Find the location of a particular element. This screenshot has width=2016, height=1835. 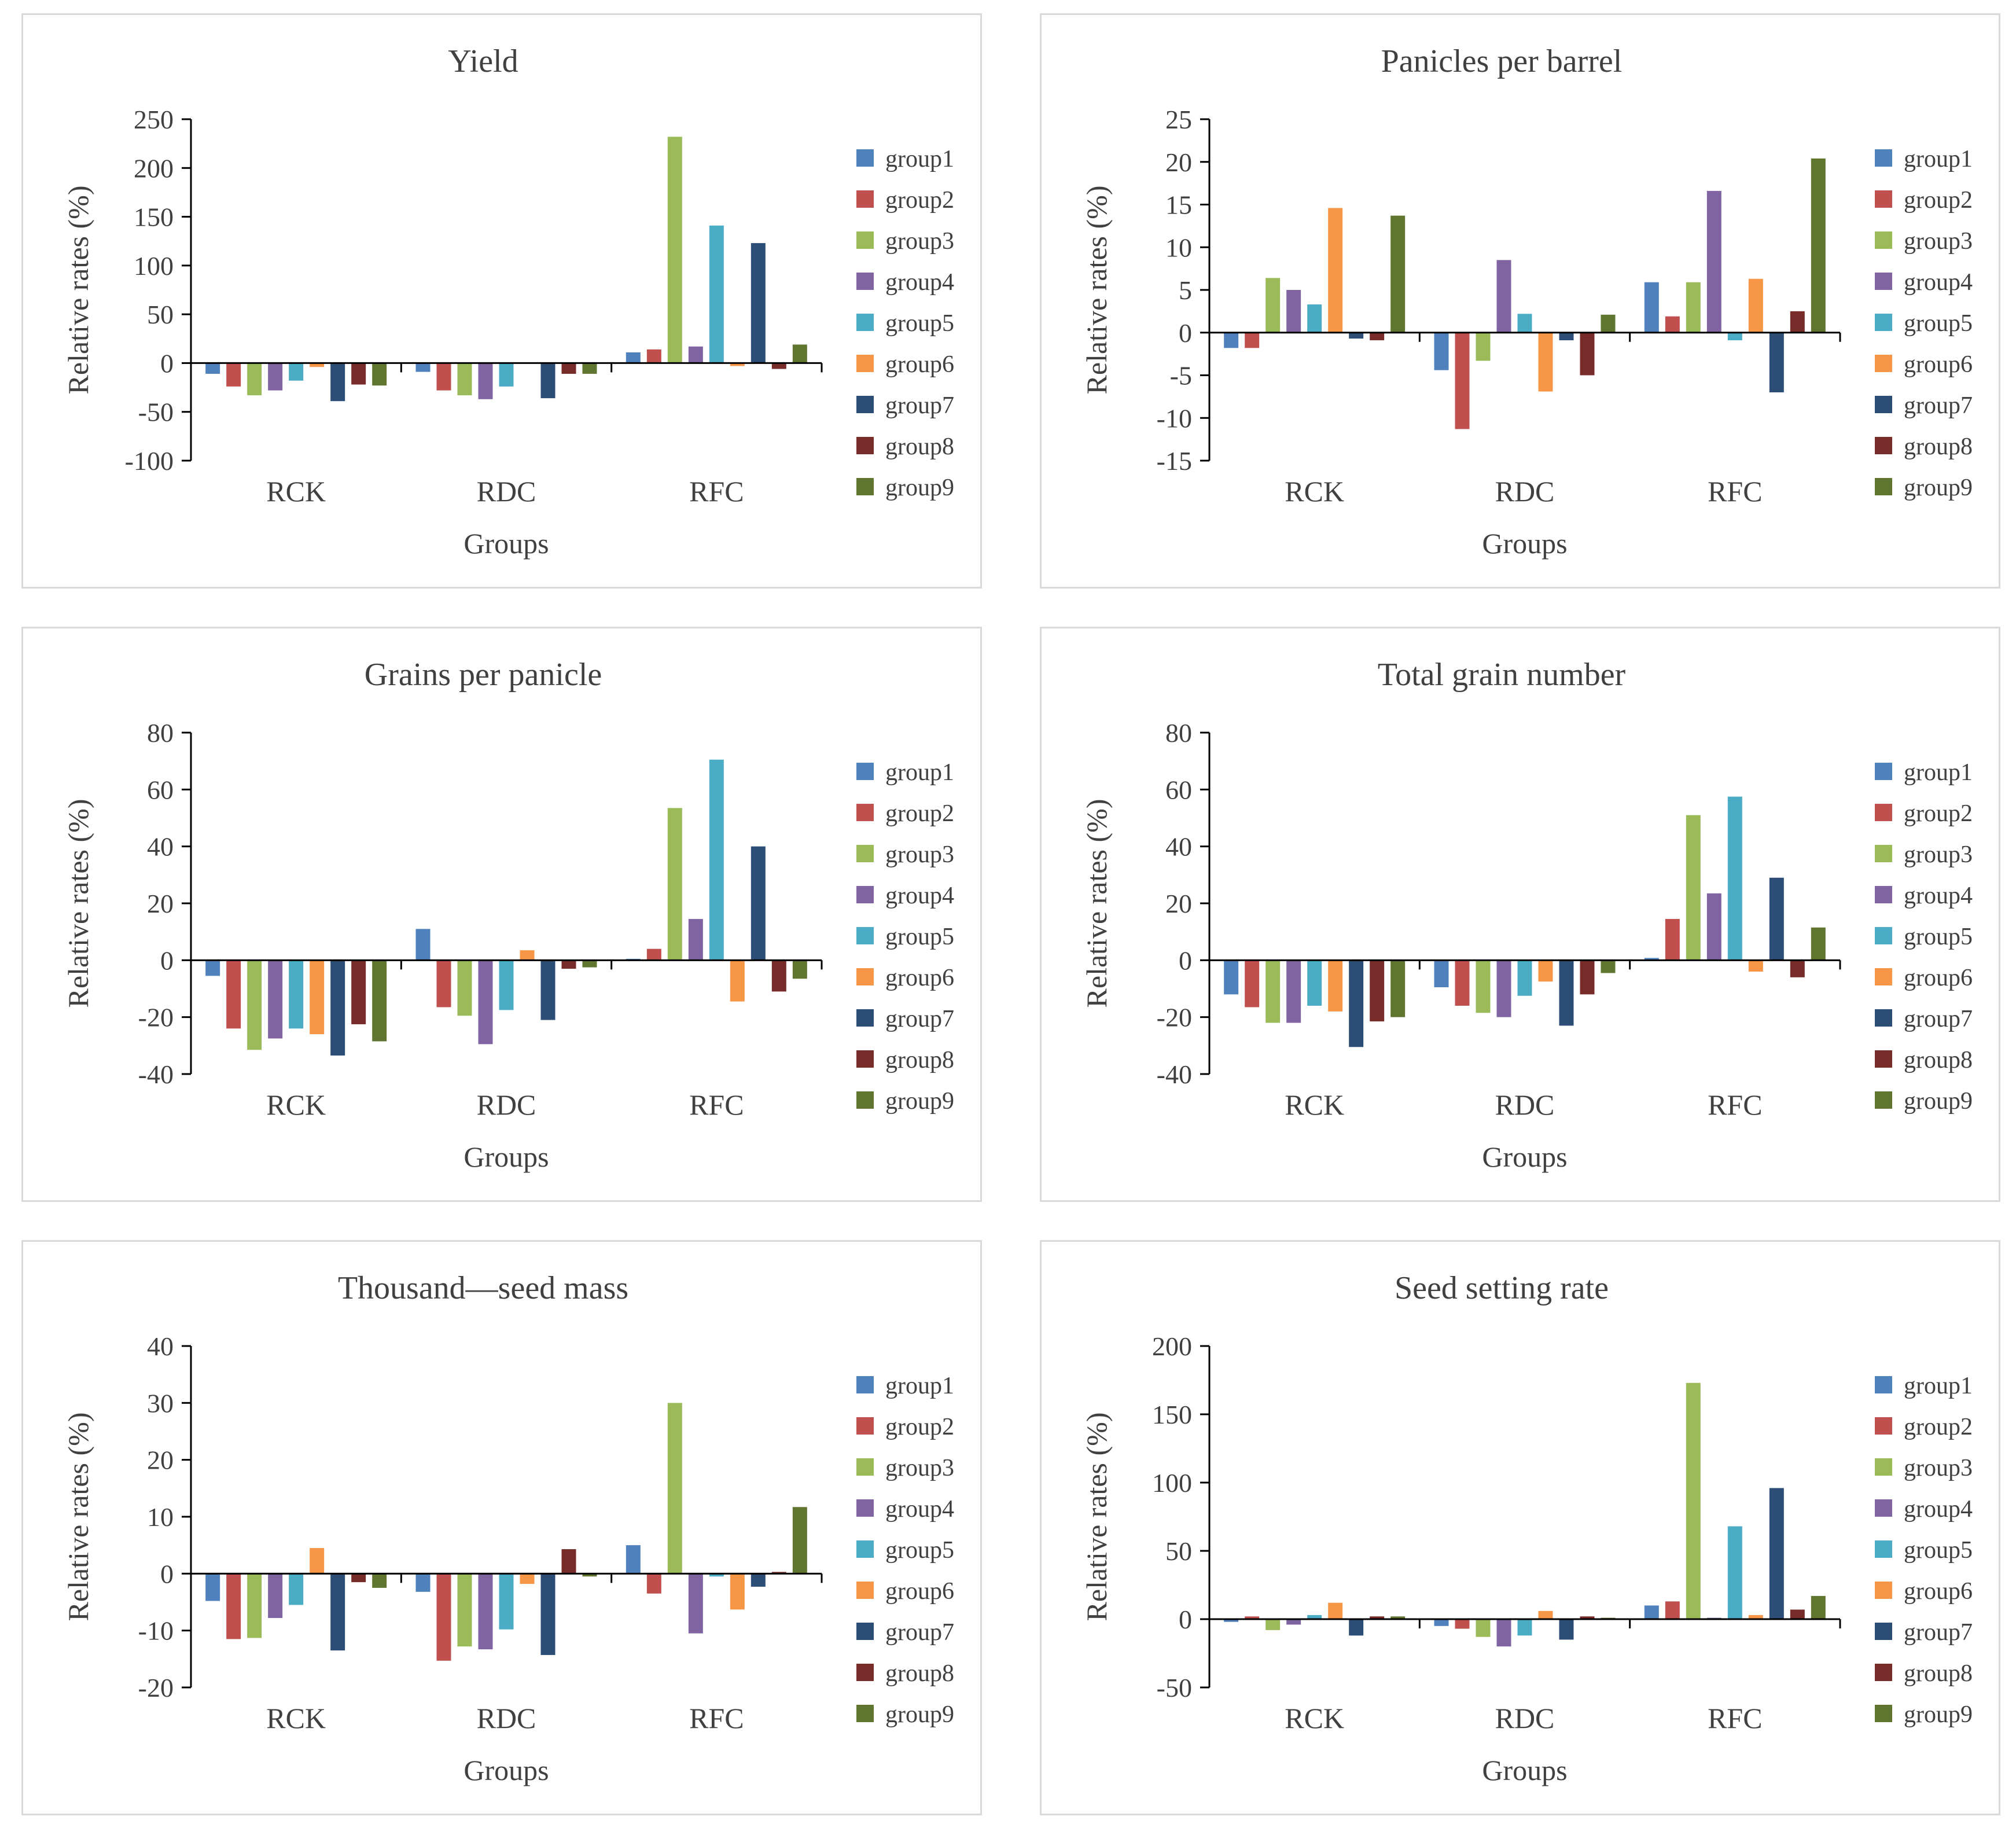

chart-title: Total grain number is located at coordinates (1502, 675).